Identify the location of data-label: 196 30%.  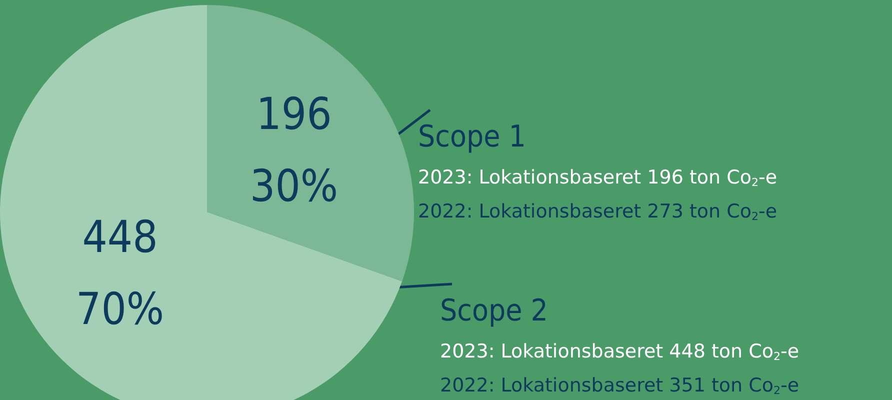
(294, 150).